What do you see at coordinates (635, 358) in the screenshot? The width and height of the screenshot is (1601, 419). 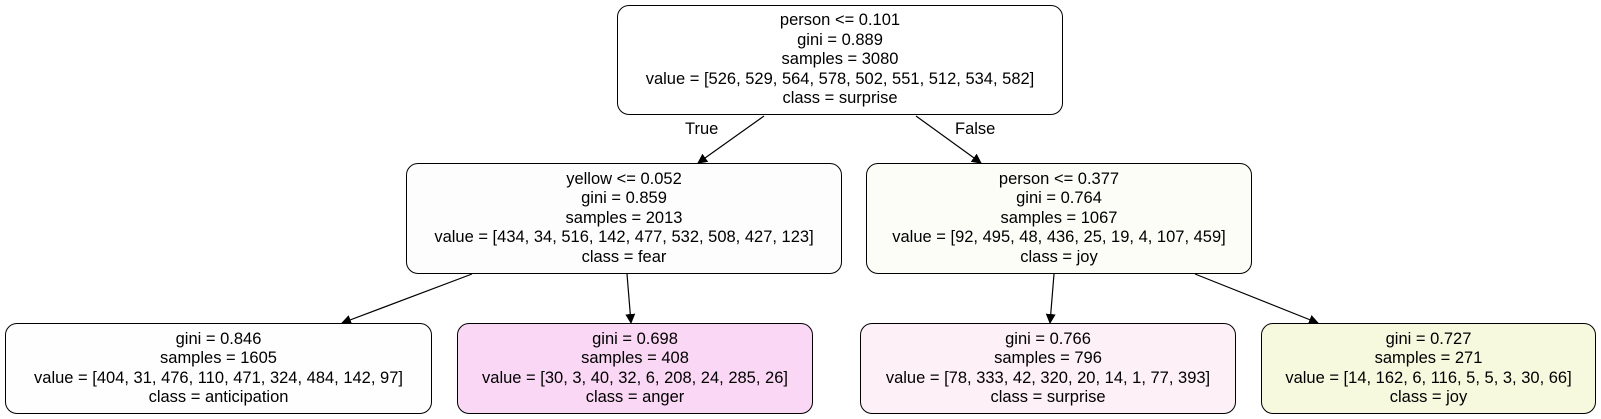 I see `node-samples-text: samples = 408` at bounding box center [635, 358].